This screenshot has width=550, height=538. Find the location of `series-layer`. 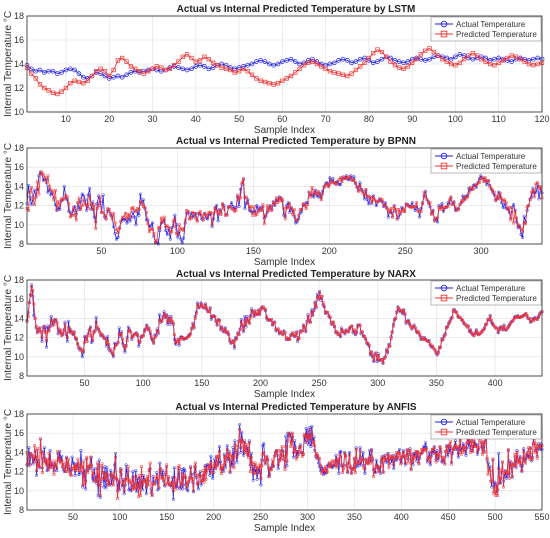

series-layer is located at coordinates (284, 324).